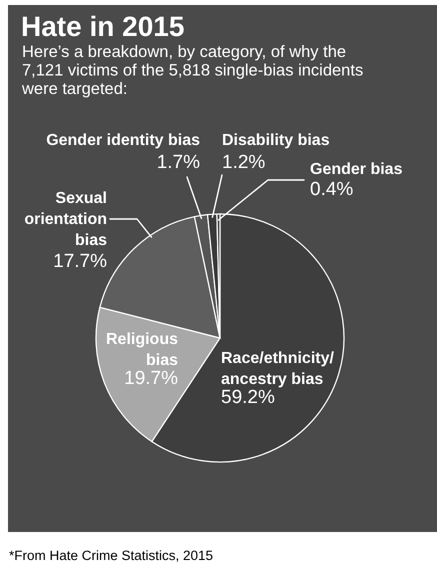  I want to click on chart-subtitle: Here’s a breakdown, by category, of why the 7,121 victims of the 5,818 single-bias incidents were targeted:, so click(192, 70).